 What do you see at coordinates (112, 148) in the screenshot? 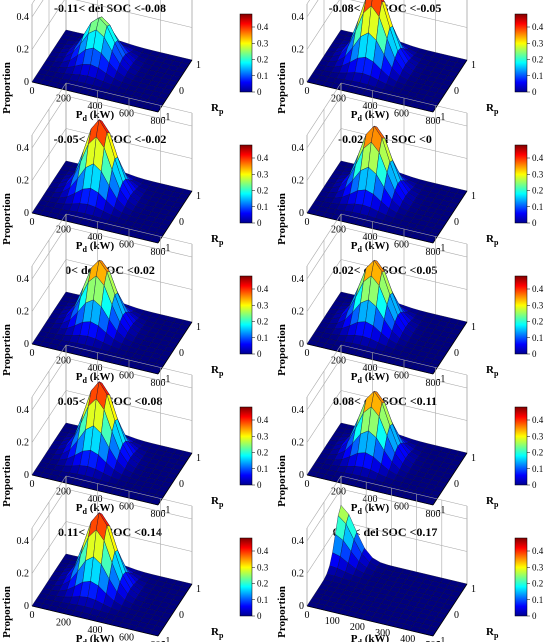
I see `axes-box` at bounding box center [112, 148].